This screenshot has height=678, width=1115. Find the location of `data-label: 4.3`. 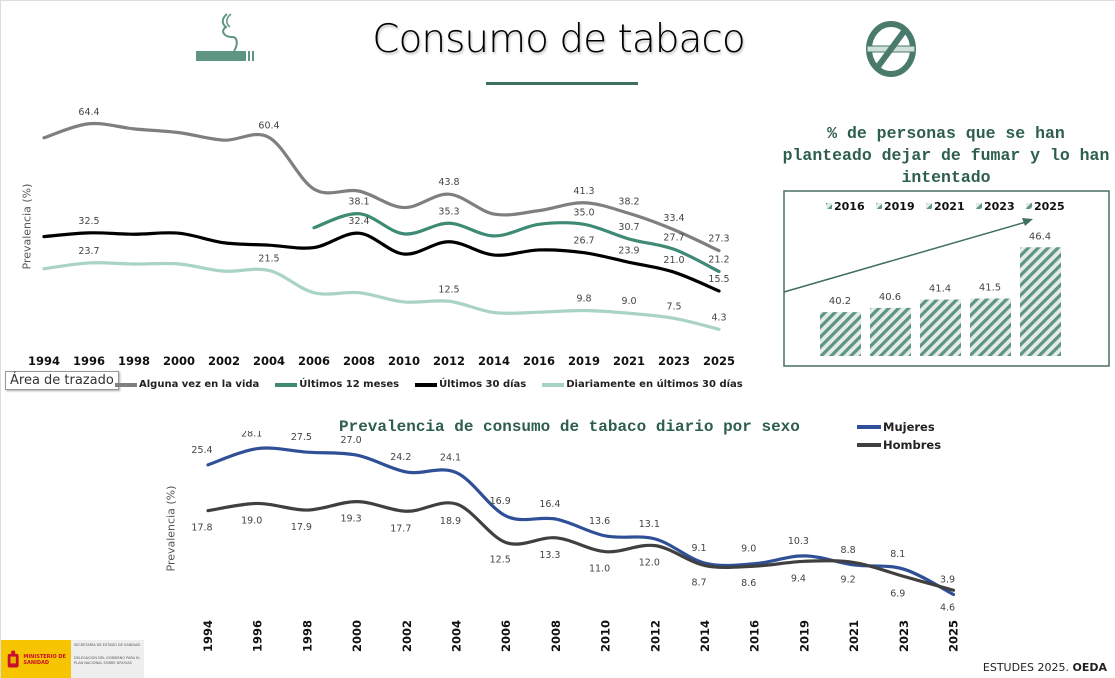

data-label: 4.3 is located at coordinates (718, 317).